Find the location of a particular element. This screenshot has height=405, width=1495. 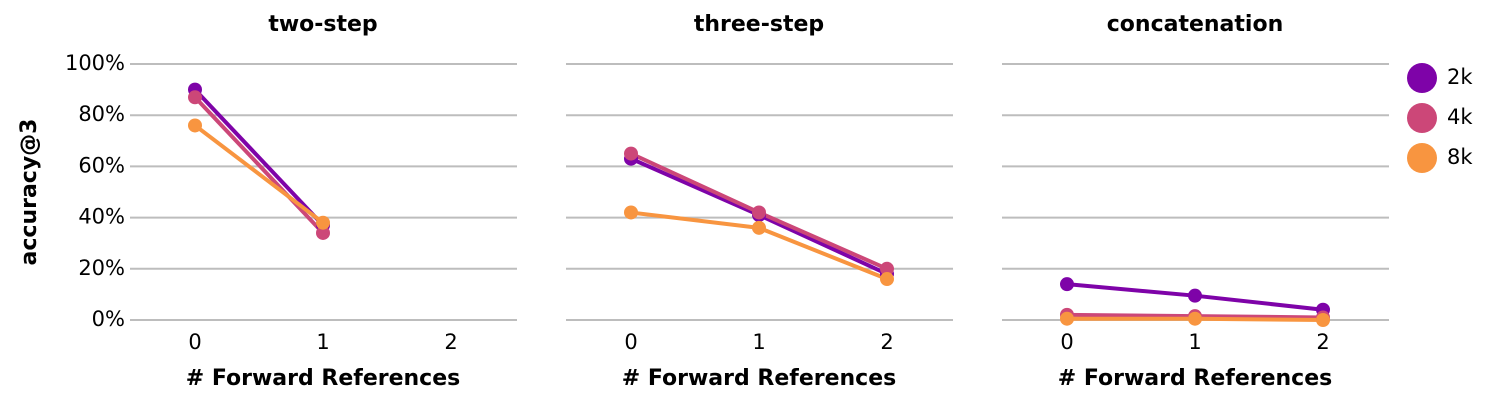

y-tick-label: 60% is located at coordinates (101, 165).